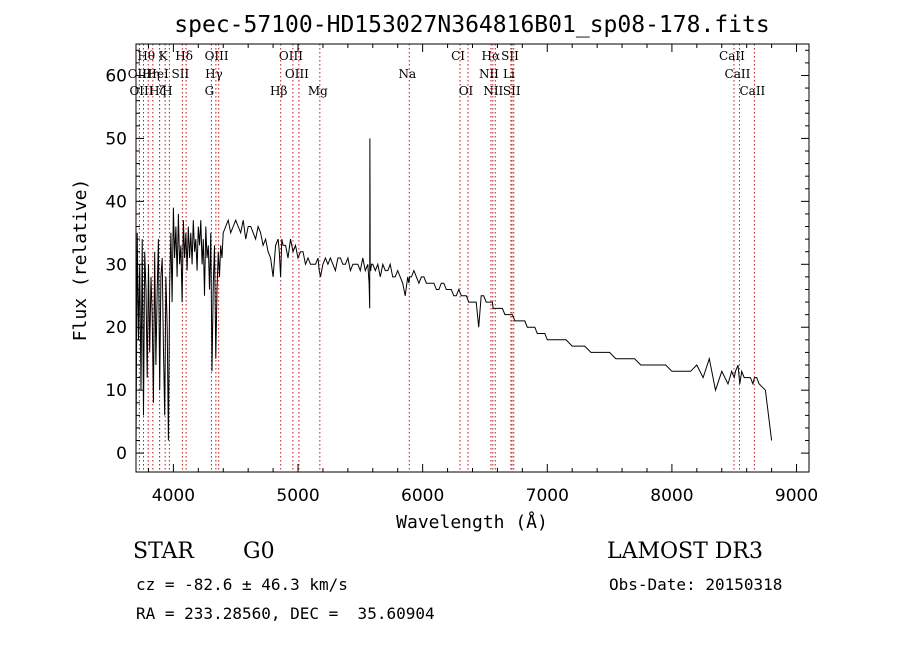 The width and height of the screenshot is (900, 649). Describe the element at coordinates (259, 551) in the screenshot. I see `subclass: G0` at that location.